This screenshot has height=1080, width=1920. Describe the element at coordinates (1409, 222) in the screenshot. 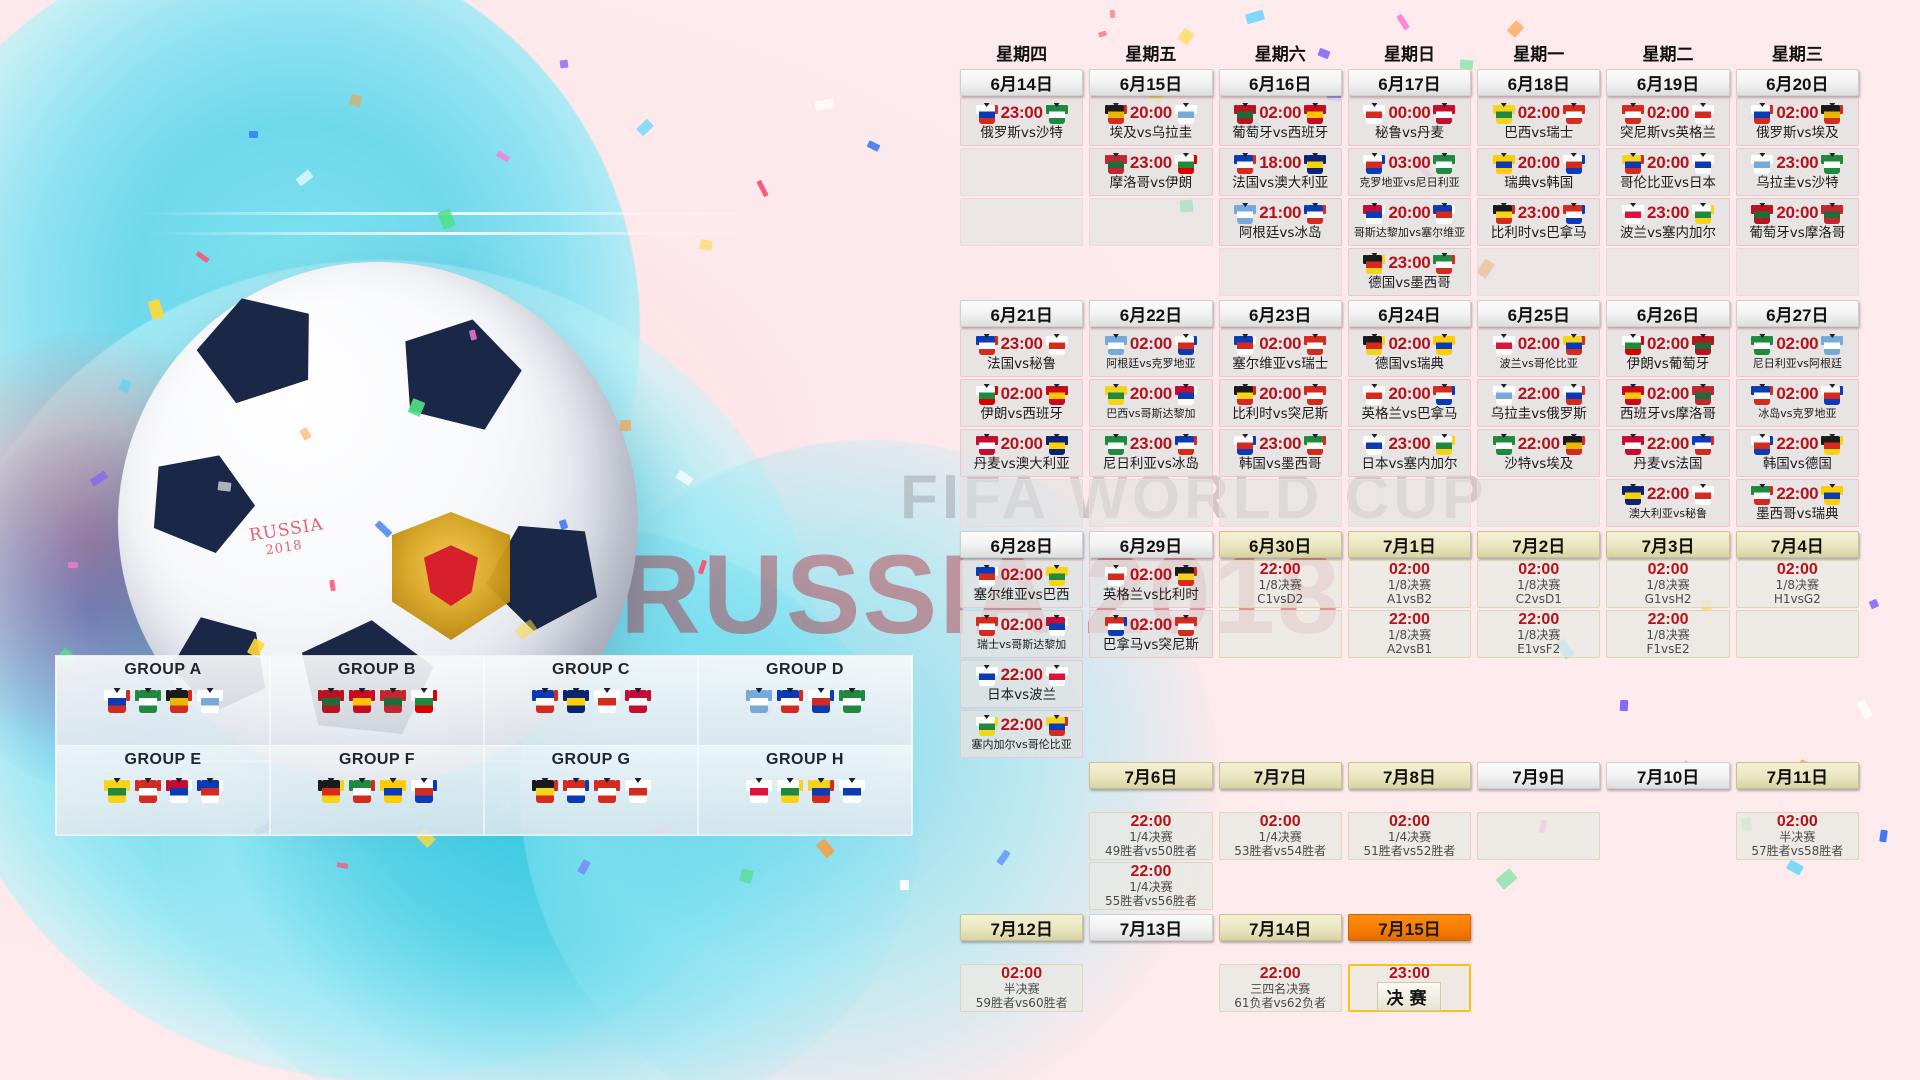

I see `group-match-cell: 20:00 哥斯达黎加vs塞尔维亚` at that location.